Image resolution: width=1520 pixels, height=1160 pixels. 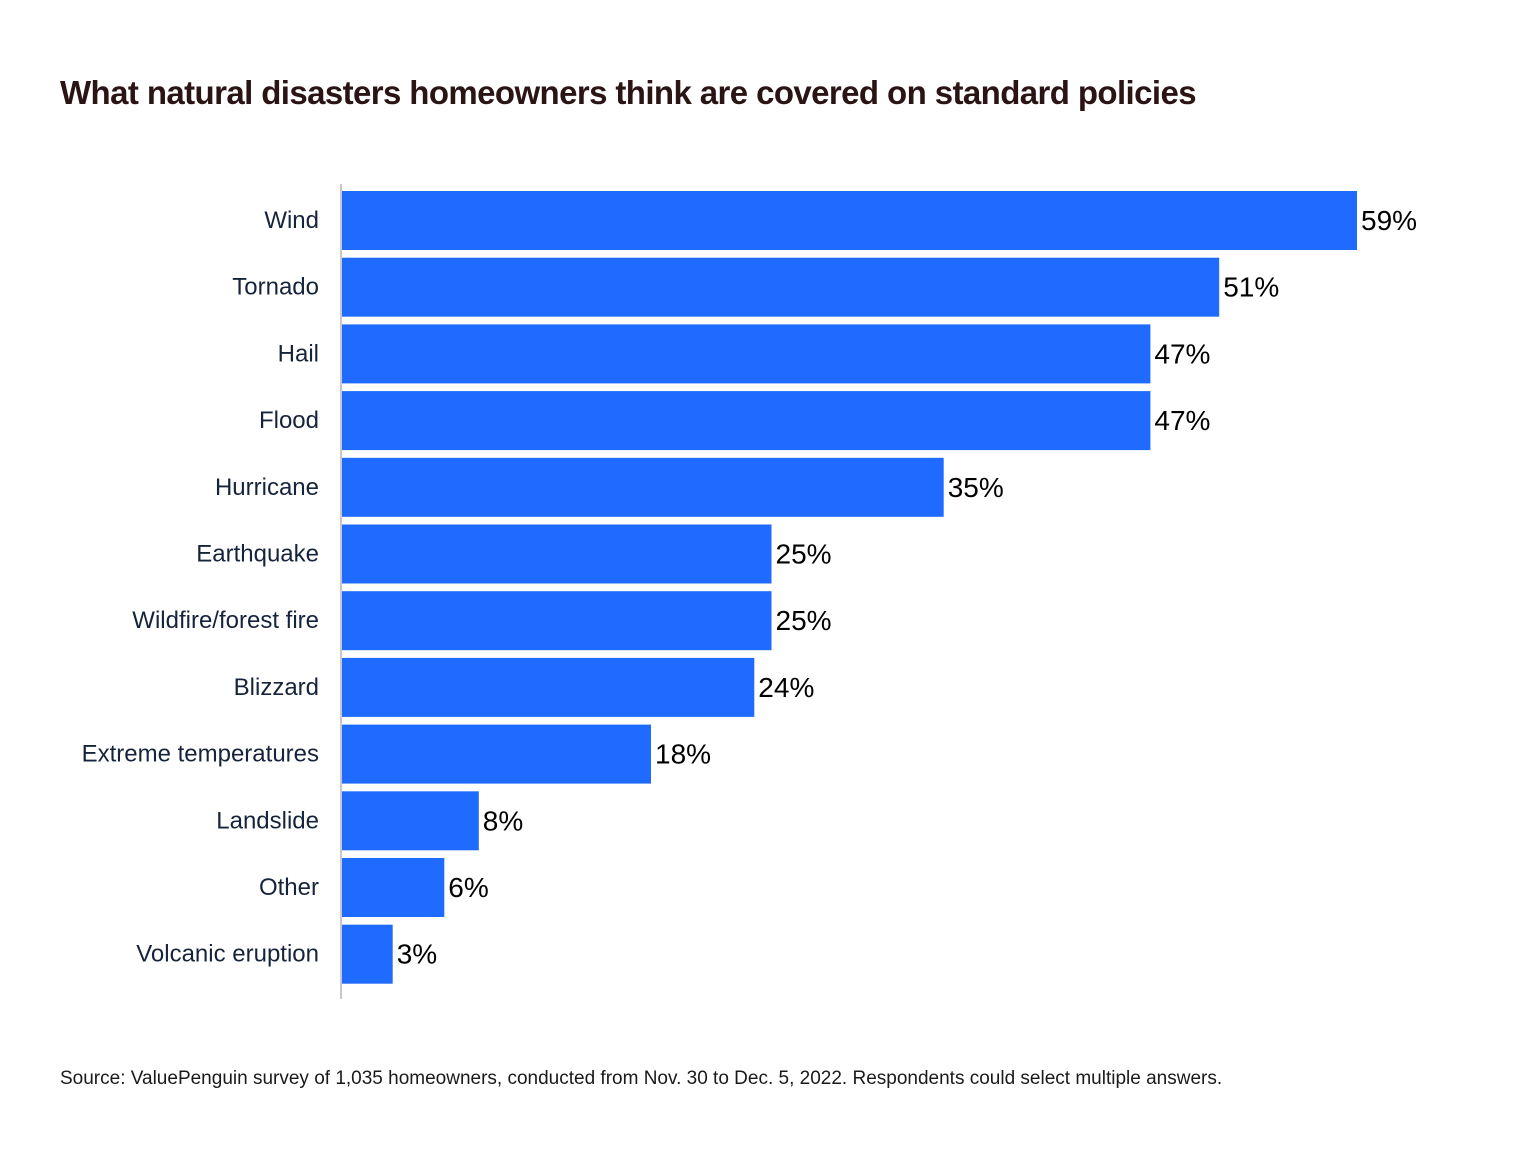 What do you see at coordinates (746, 354) in the screenshot?
I see `bar-hail` at bounding box center [746, 354].